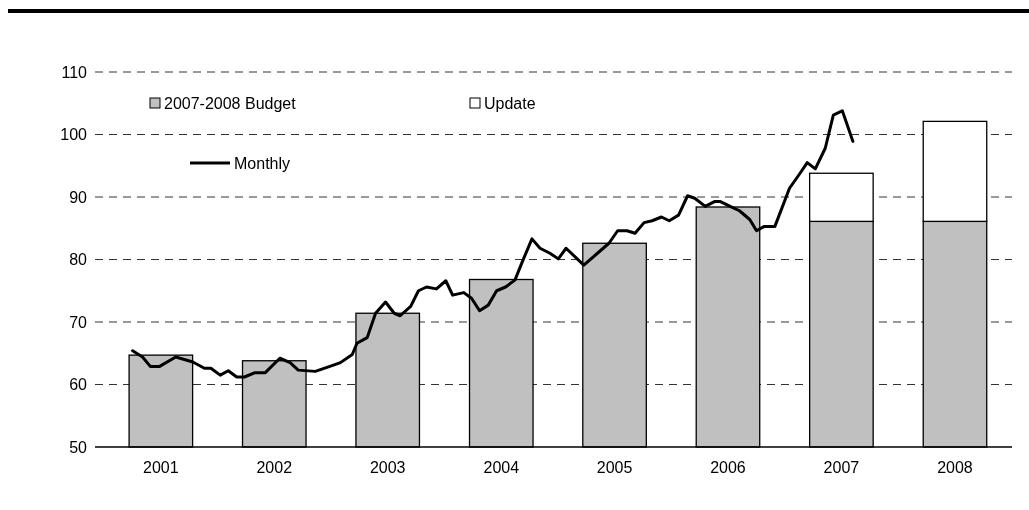 The height and width of the screenshot is (510, 1029). I want to click on legend-label: 2007-2008 Budget, so click(230, 103).